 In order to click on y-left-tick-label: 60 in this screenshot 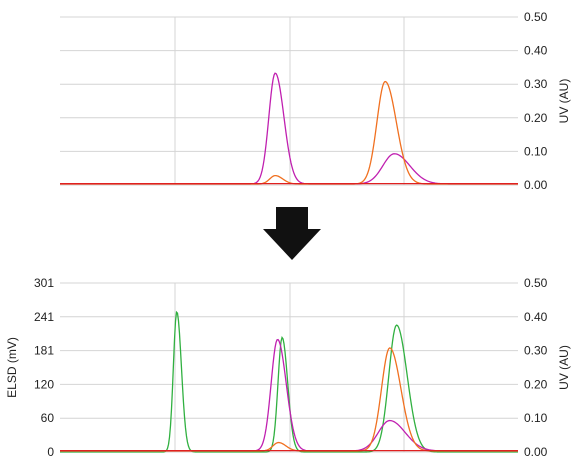, I will do `click(48, 418)`.